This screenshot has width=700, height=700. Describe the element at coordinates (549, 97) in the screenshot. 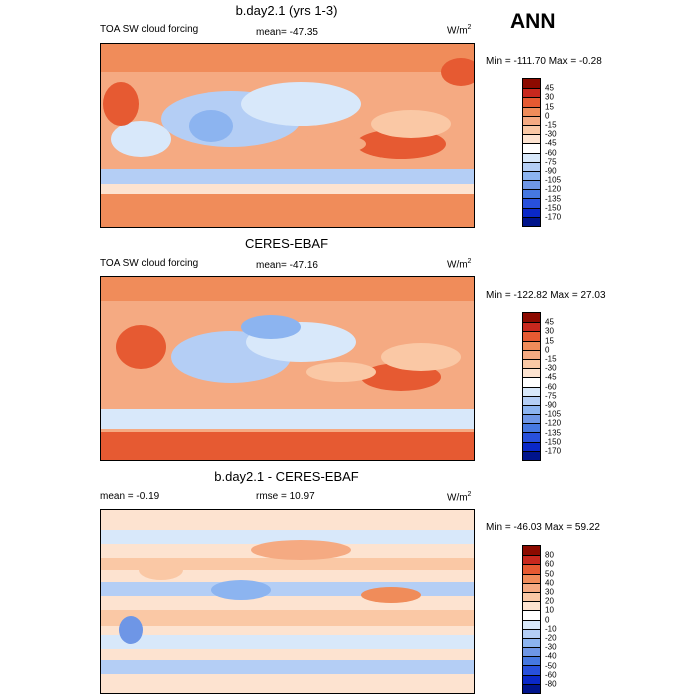

I see `colorbar-1-tick-label: 30` at that location.